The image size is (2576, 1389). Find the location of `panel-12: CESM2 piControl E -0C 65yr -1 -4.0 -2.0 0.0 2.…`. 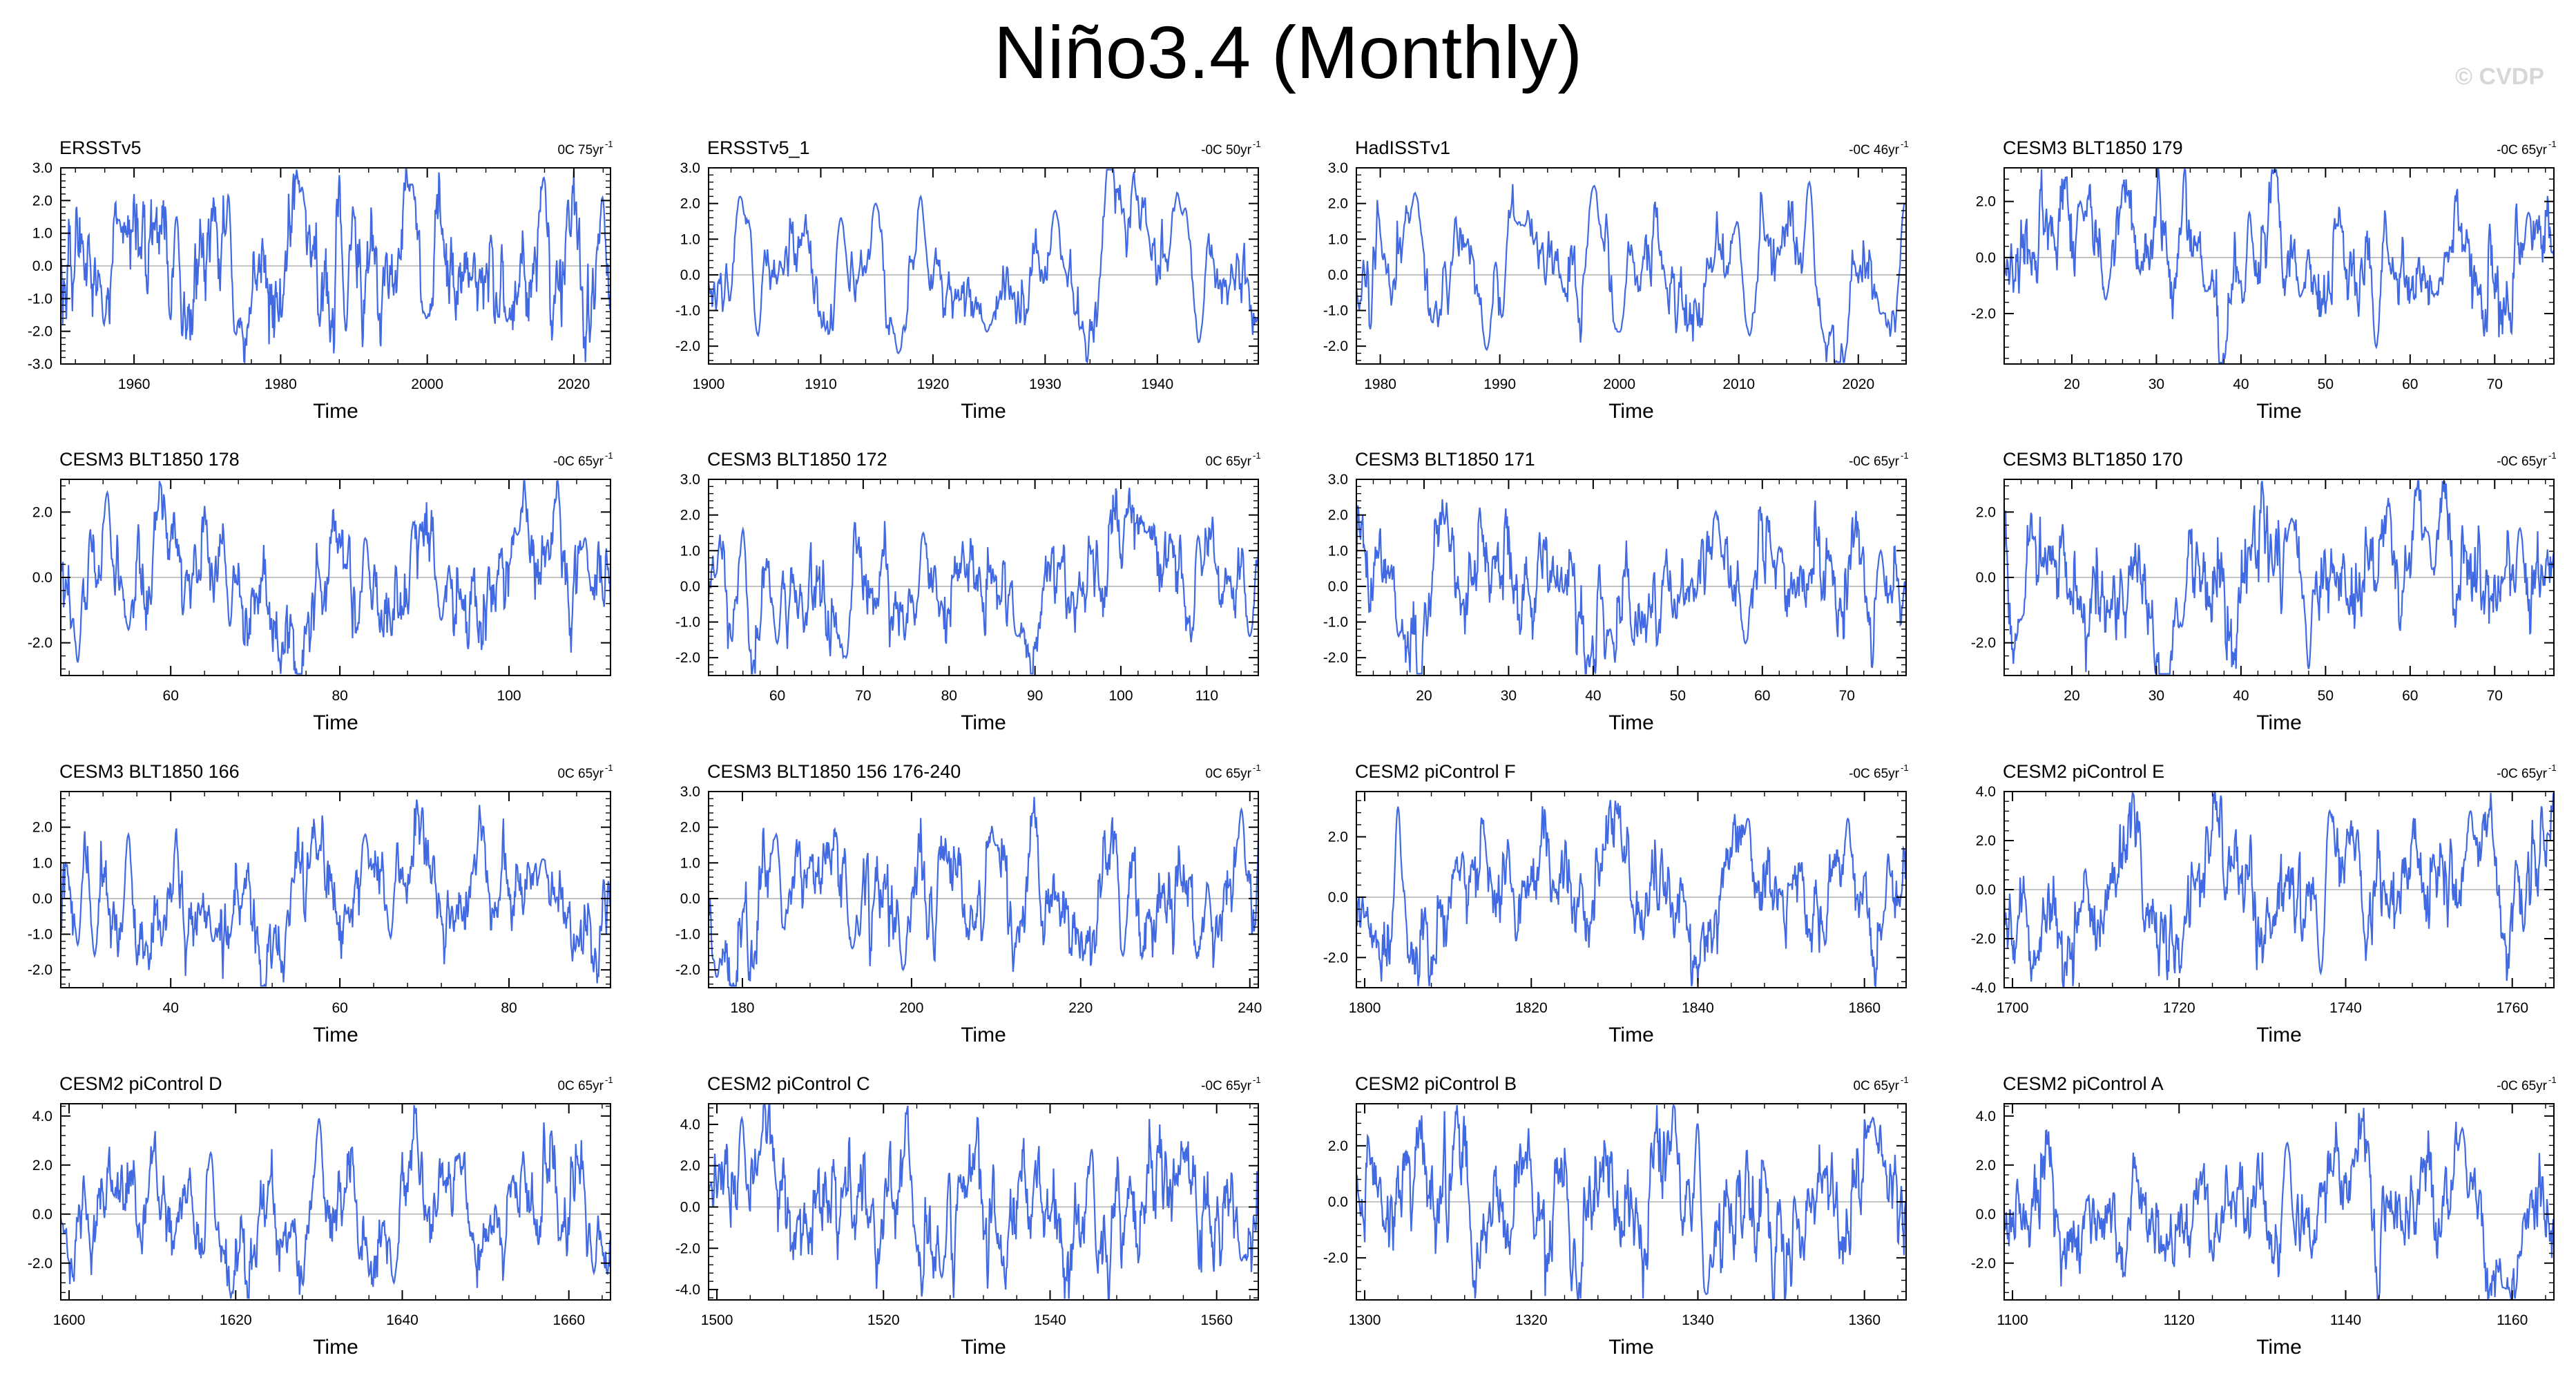

panel-12: CESM2 piControl E -0C 65yr -1 -4.0 -2.0 0.0 2.… is located at coordinates (2264, 904).